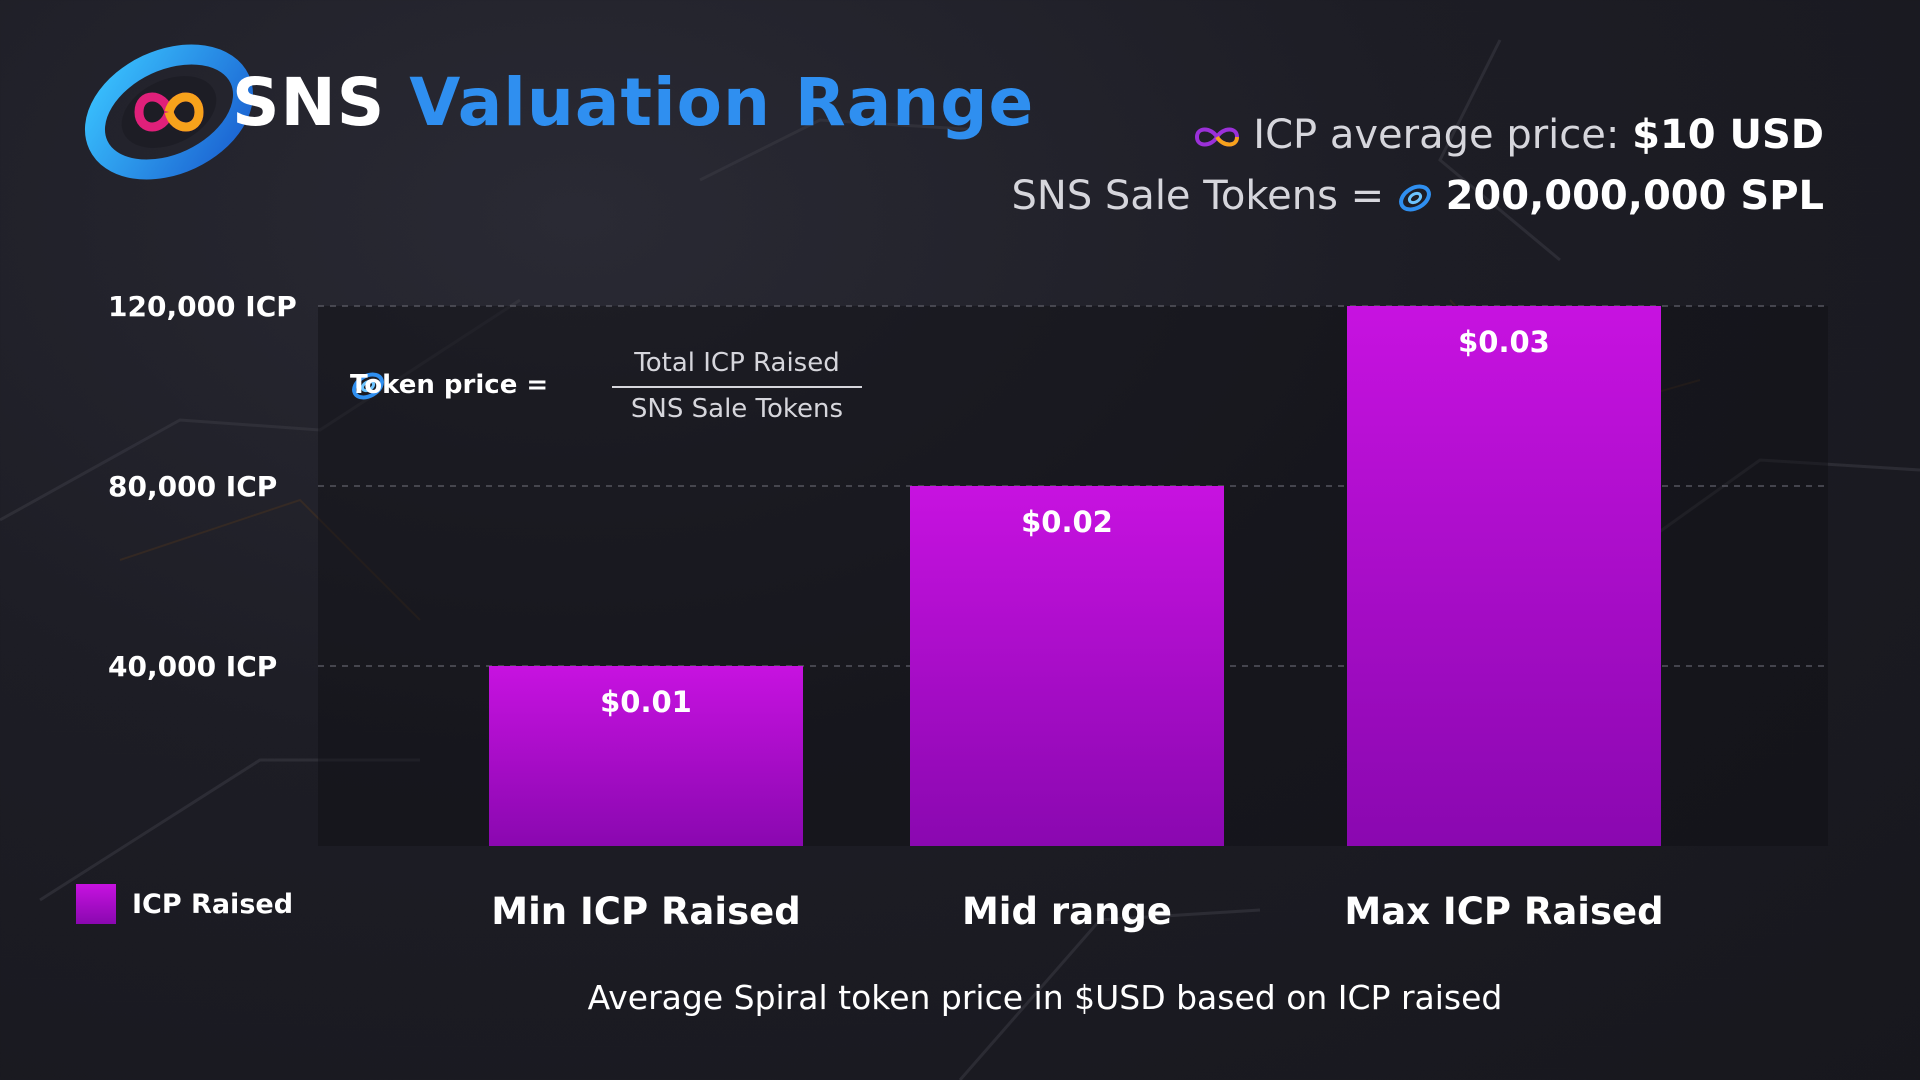 The image size is (1920, 1080). Describe the element at coordinates (1503, 911) in the screenshot. I see `x-category-label: Max ICP Raised` at that location.